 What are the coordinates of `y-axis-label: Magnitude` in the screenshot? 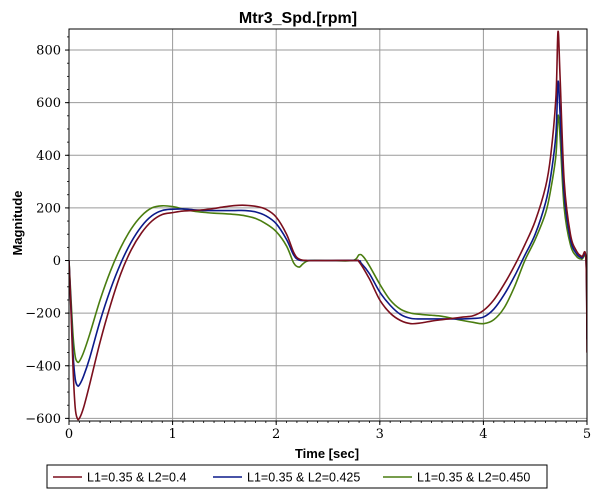 It's located at (17, 223).